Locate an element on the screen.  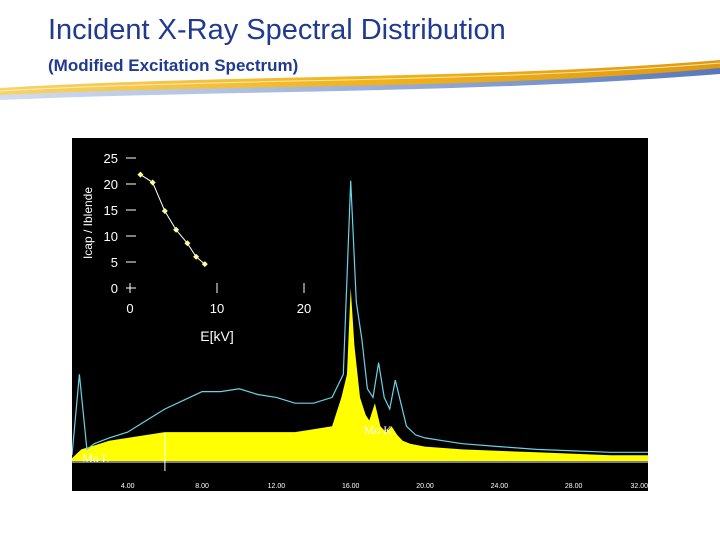
spectrum-x-tick-label: 28.00 is located at coordinates (574, 486).